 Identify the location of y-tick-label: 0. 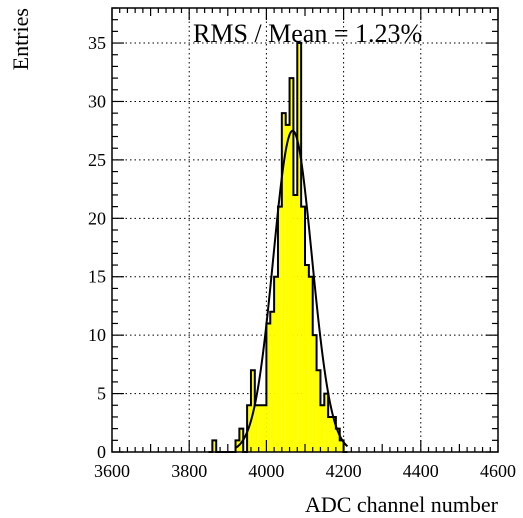
(101, 452).